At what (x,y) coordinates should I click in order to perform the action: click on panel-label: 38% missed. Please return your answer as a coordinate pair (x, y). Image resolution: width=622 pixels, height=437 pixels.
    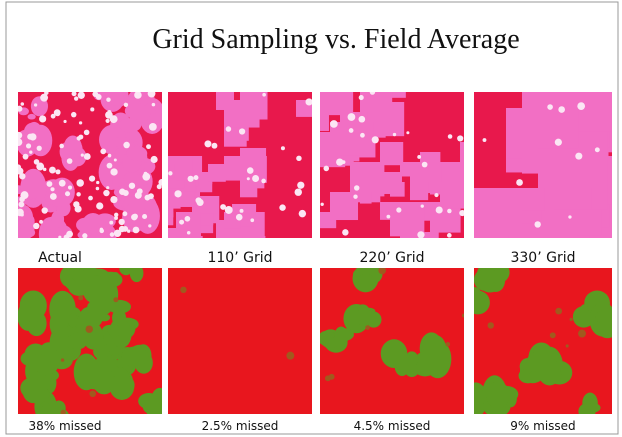
    Looking at the image, I should click on (64, 426).